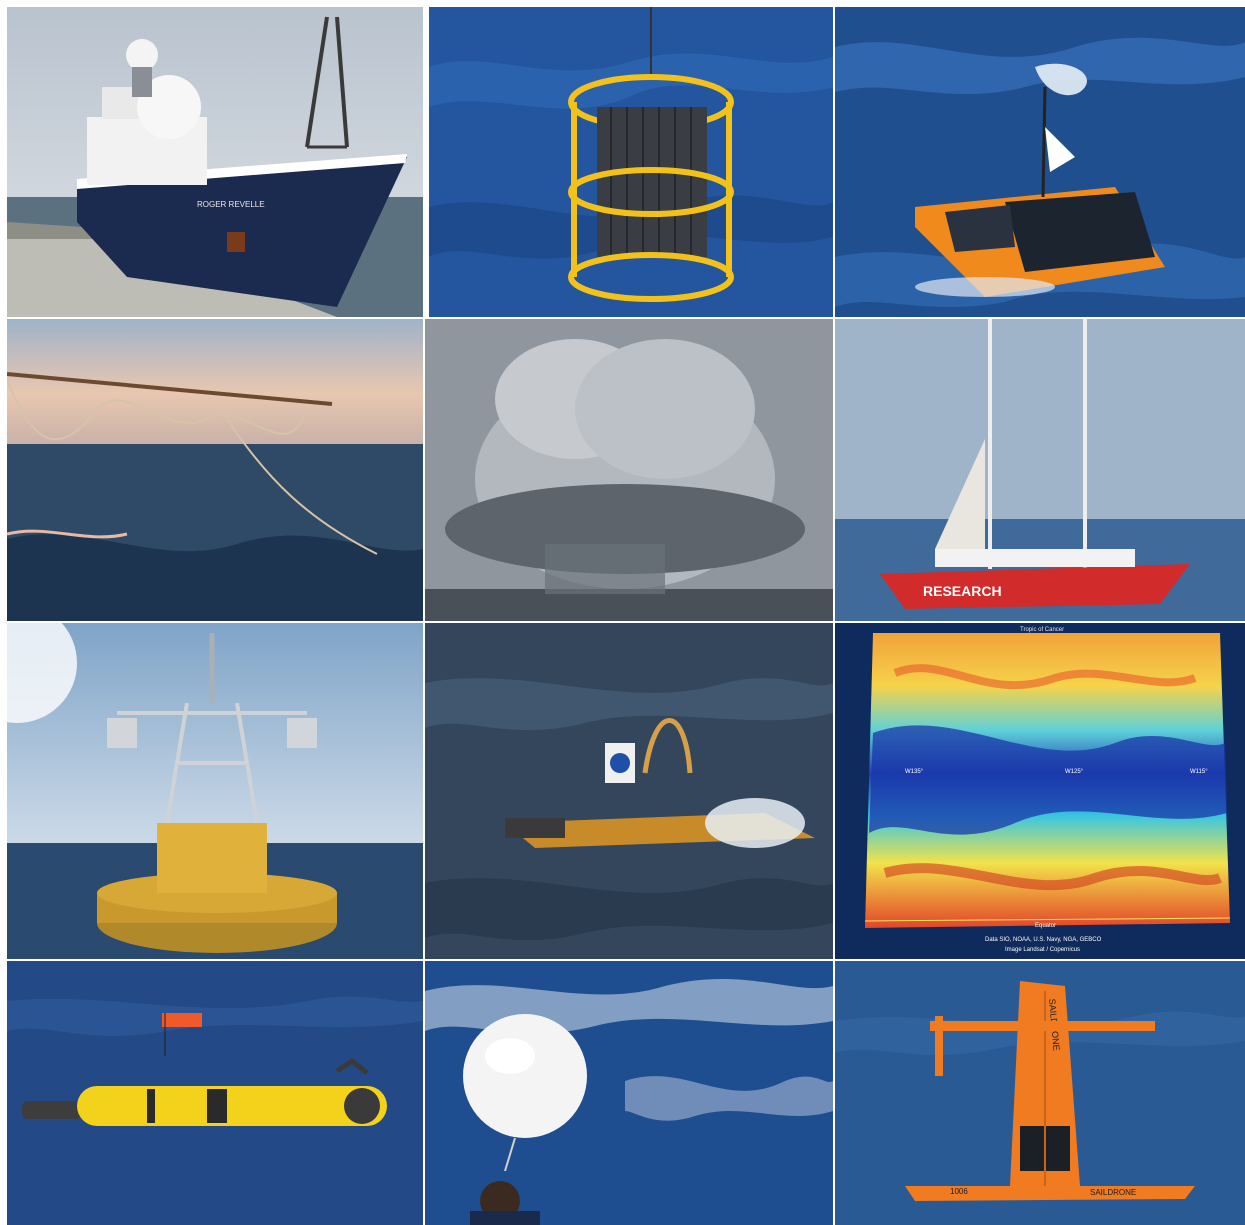  Describe the element at coordinates (629, 791) in the screenshot. I see `photo-autonomous-boat` at that location.